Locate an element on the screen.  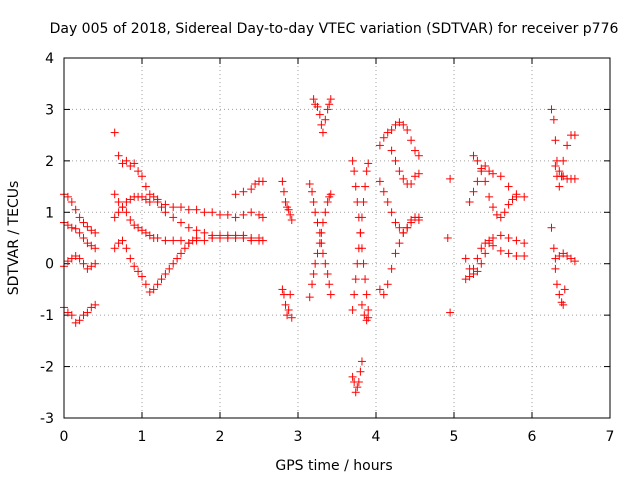
x-tick-labels: 0 1 2 3 4 5 6 7 is located at coordinates (337, 437).